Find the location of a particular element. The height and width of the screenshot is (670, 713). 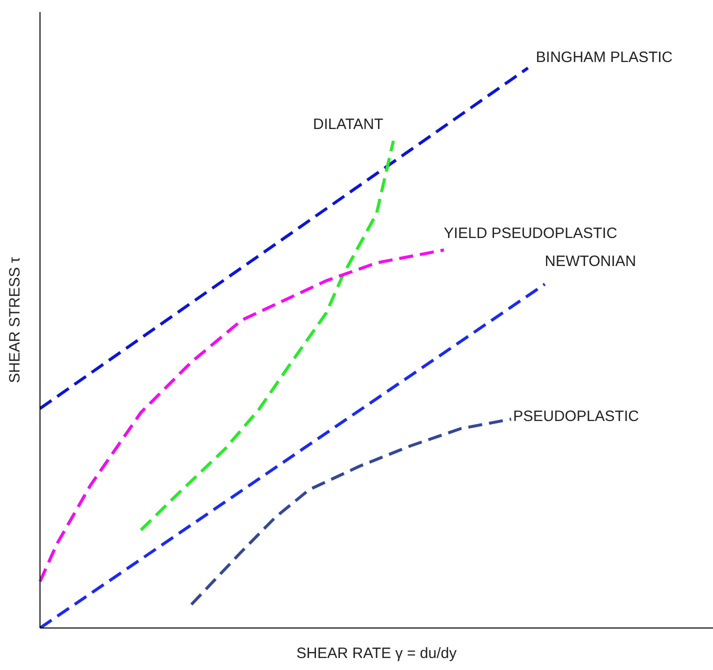

series-label: BINGHAM PLASTIC is located at coordinates (604, 57).